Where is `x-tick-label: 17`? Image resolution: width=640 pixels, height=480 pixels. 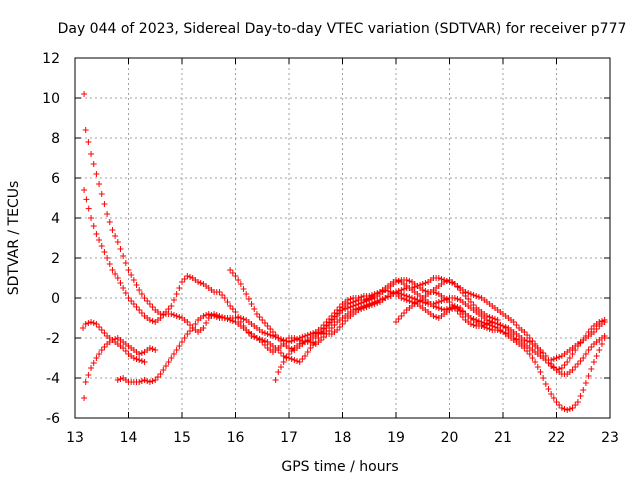 x-tick-label: 17 is located at coordinates (289, 438).